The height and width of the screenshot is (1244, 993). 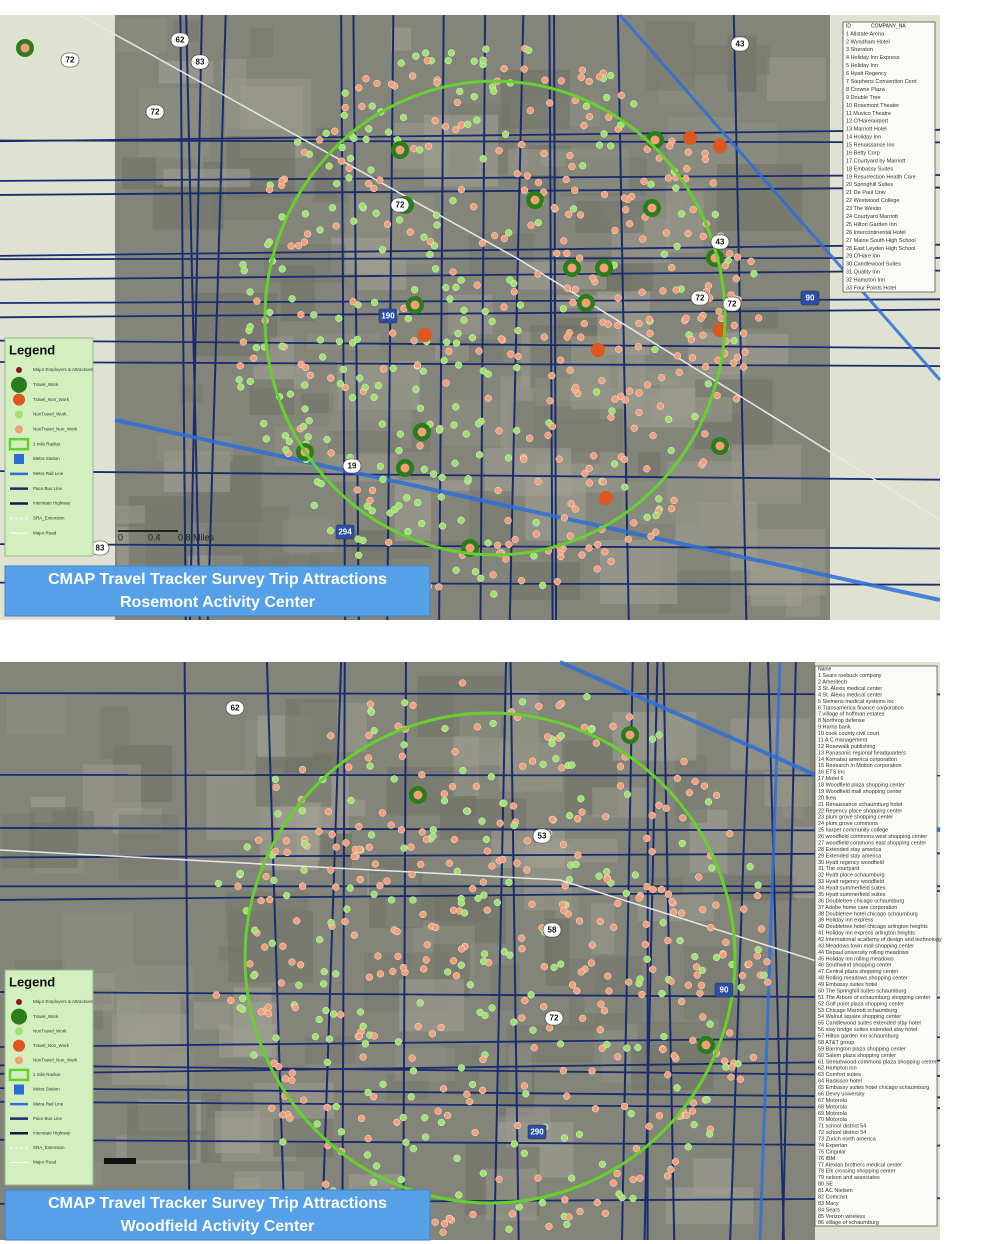 What do you see at coordinates (720, 146) in the screenshot?
I see `travel-nonwork-point` at bounding box center [720, 146].